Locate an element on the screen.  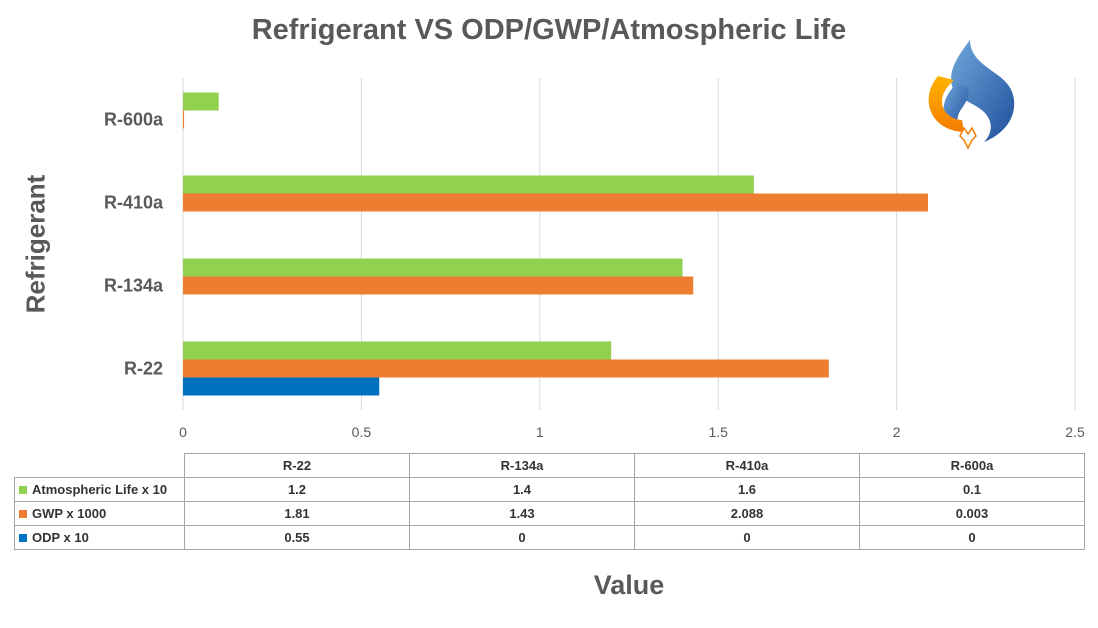
x-tick-label: 2 is located at coordinates (897, 432).